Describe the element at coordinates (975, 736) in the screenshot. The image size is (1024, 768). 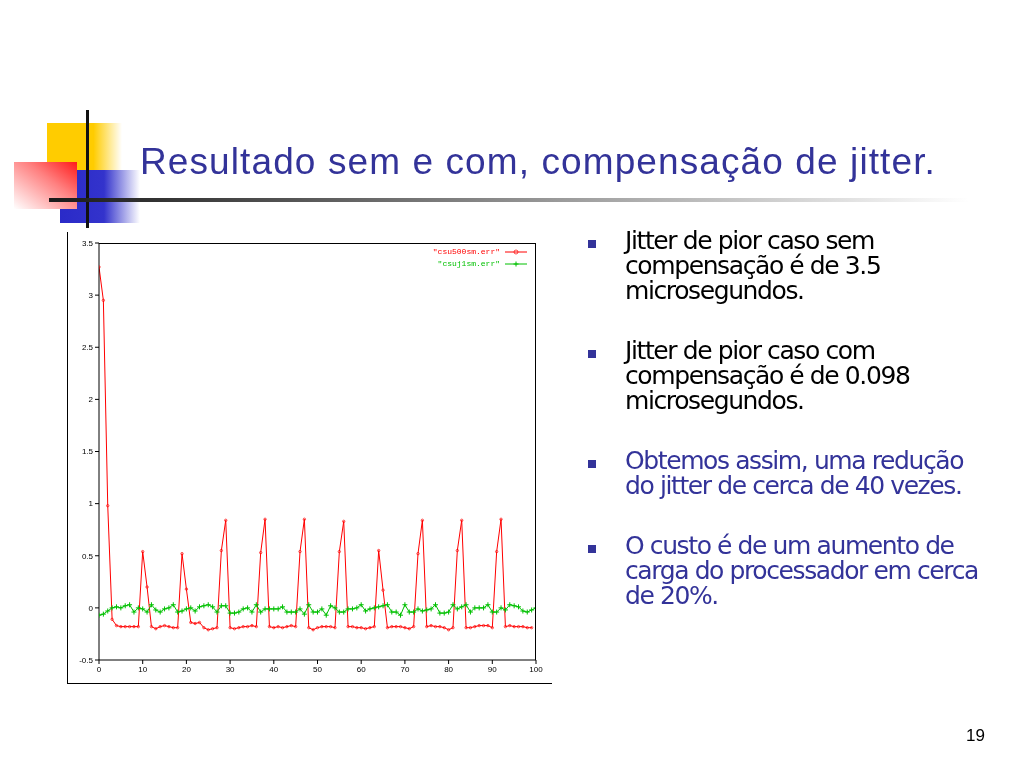
I see `text: 19` at that location.